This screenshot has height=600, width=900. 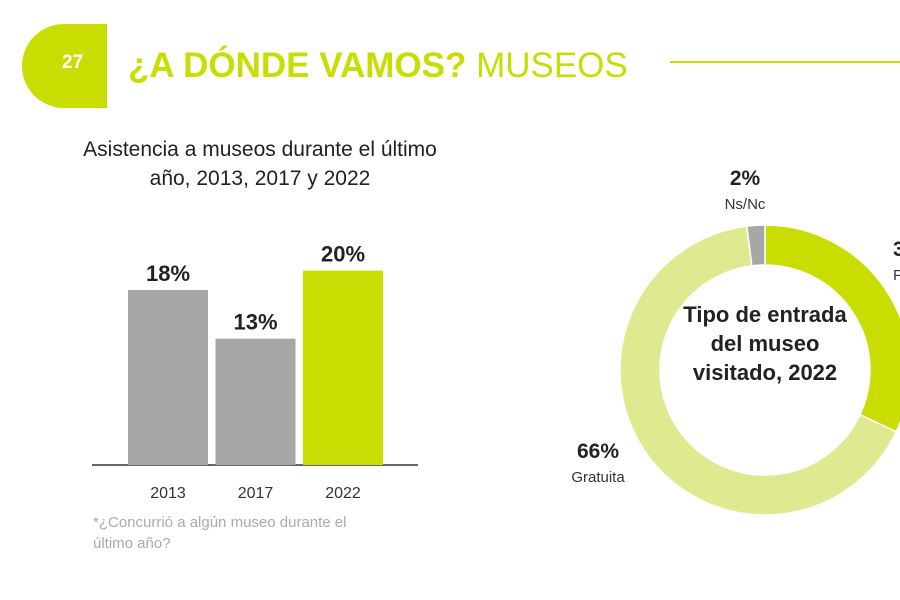 What do you see at coordinates (168, 493) in the screenshot?
I see `x-tick-label: 2013` at bounding box center [168, 493].